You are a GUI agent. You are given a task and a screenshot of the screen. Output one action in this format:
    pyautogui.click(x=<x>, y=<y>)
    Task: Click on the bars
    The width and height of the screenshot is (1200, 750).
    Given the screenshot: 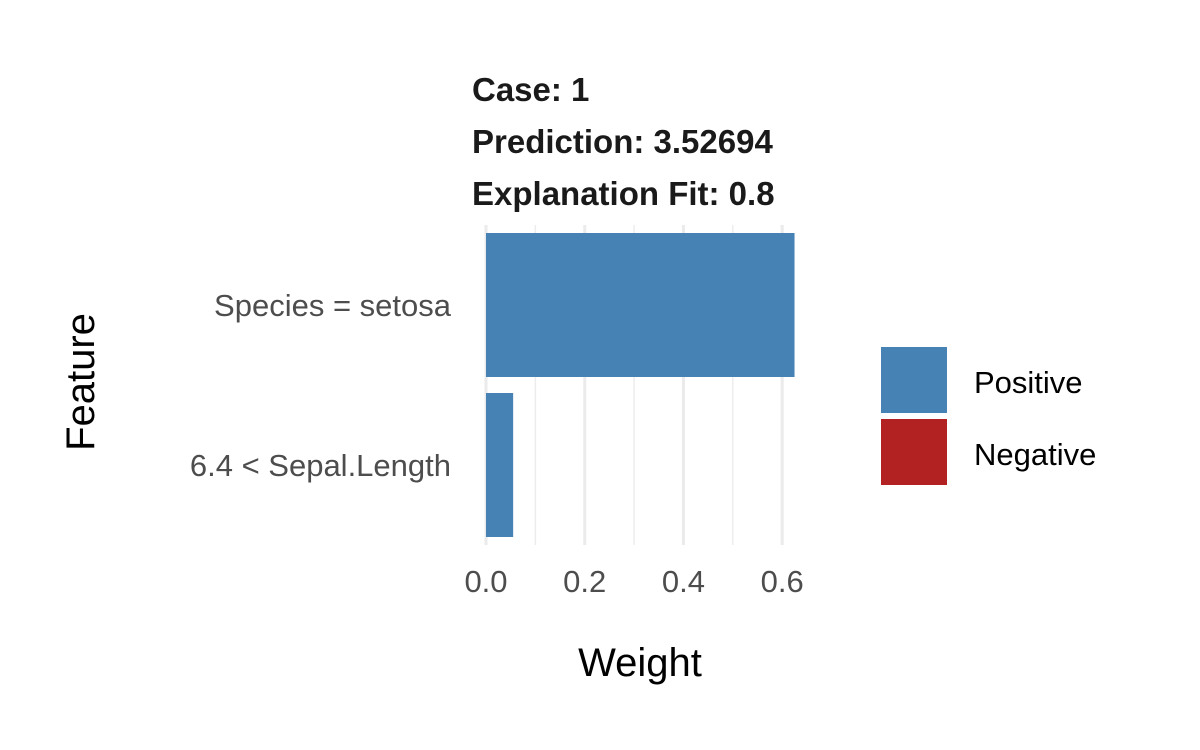 What is the action you would take?
    pyautogui.click(x=640, y=385)
    